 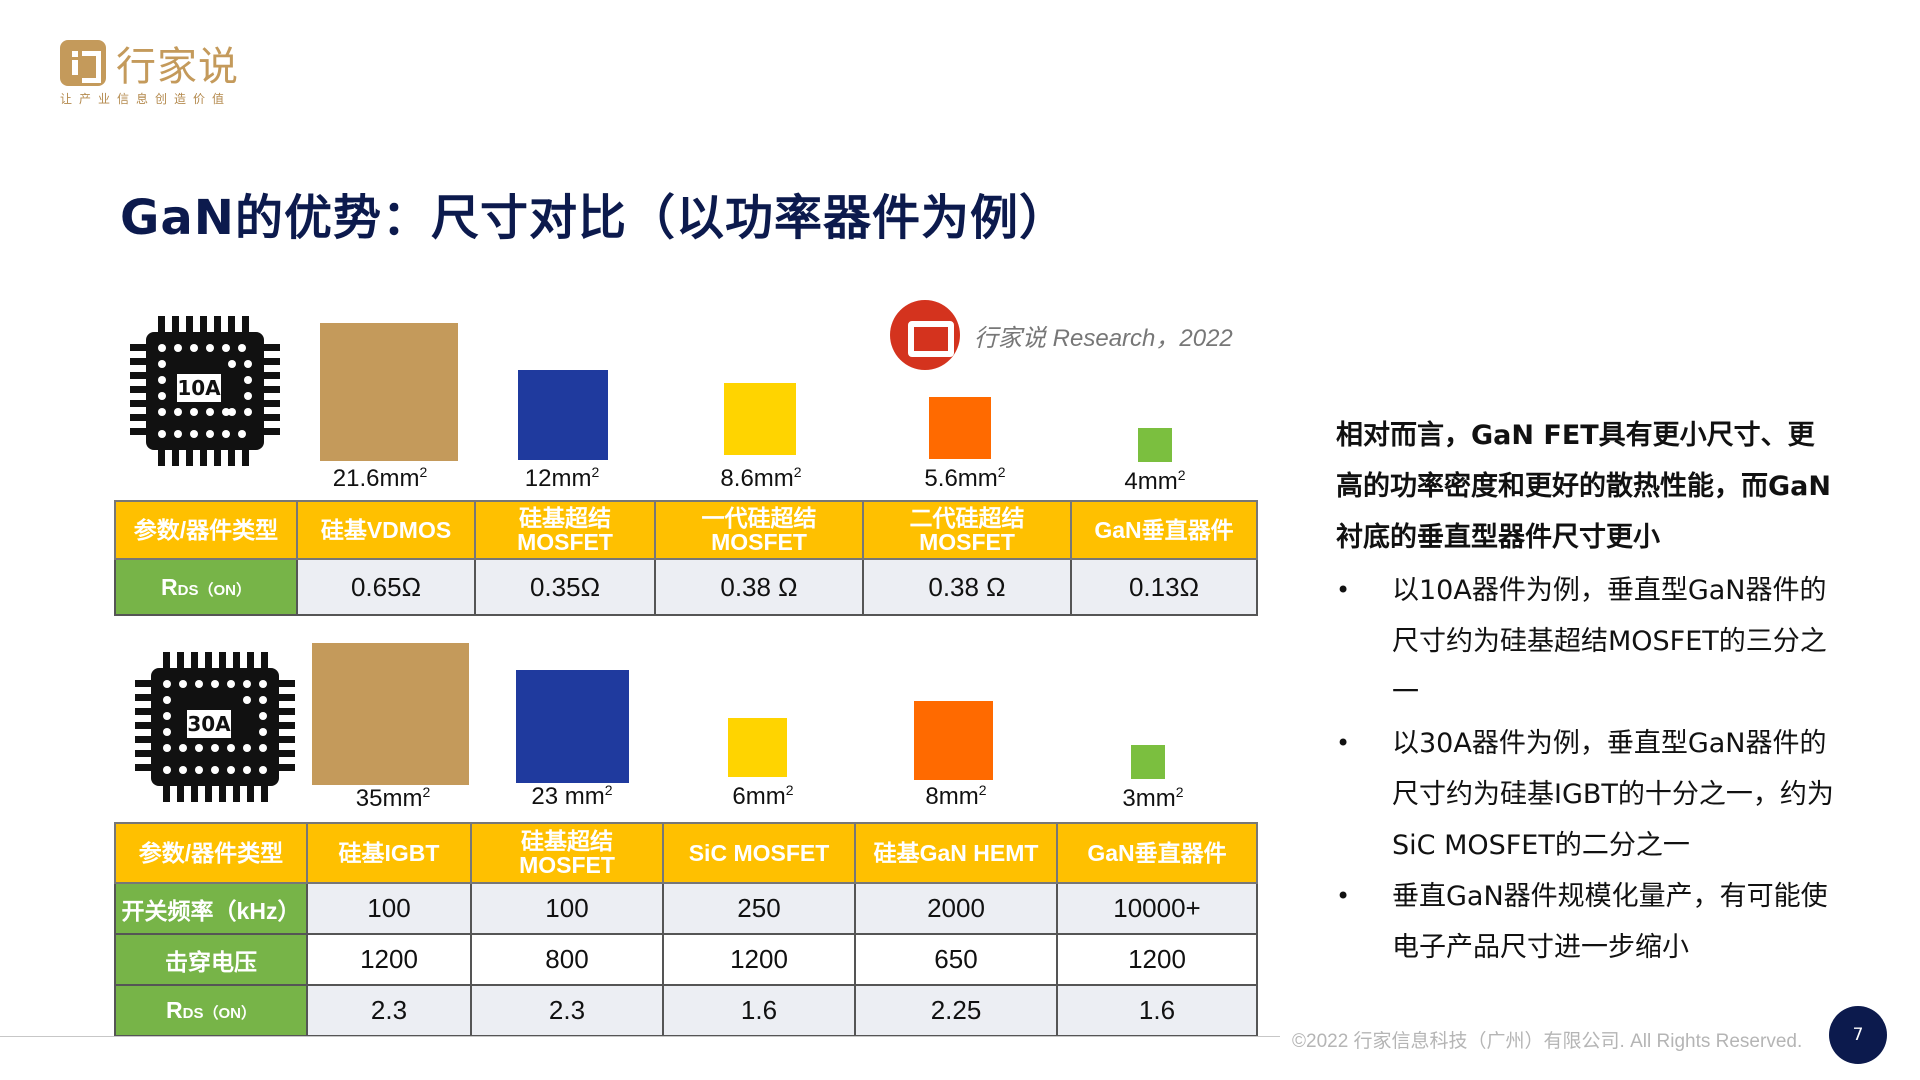 What do you see at coordinates (211, 959) in the screenshot?
I see `row-header-breakdown-voltage: 击穿电压` at bounding box center [211, 959].